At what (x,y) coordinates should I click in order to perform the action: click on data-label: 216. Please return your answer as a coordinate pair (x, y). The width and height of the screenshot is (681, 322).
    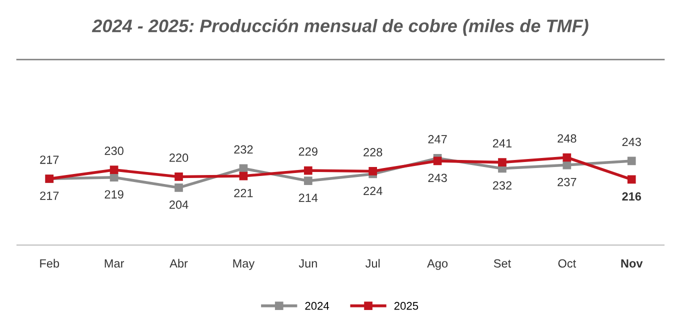
    Looking at the image, I should click on (632, 196).